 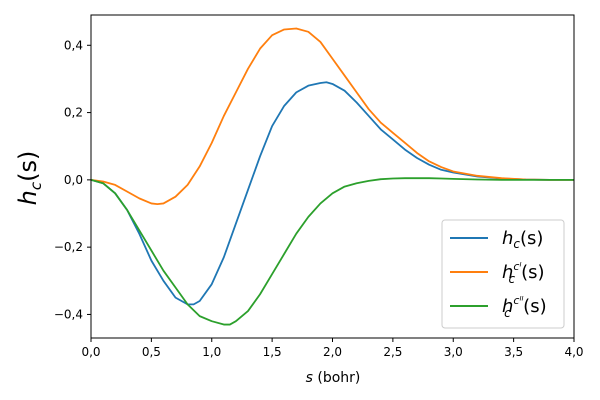 I want to click on x-tick-label: 4,0, so click(x=573, y=352).